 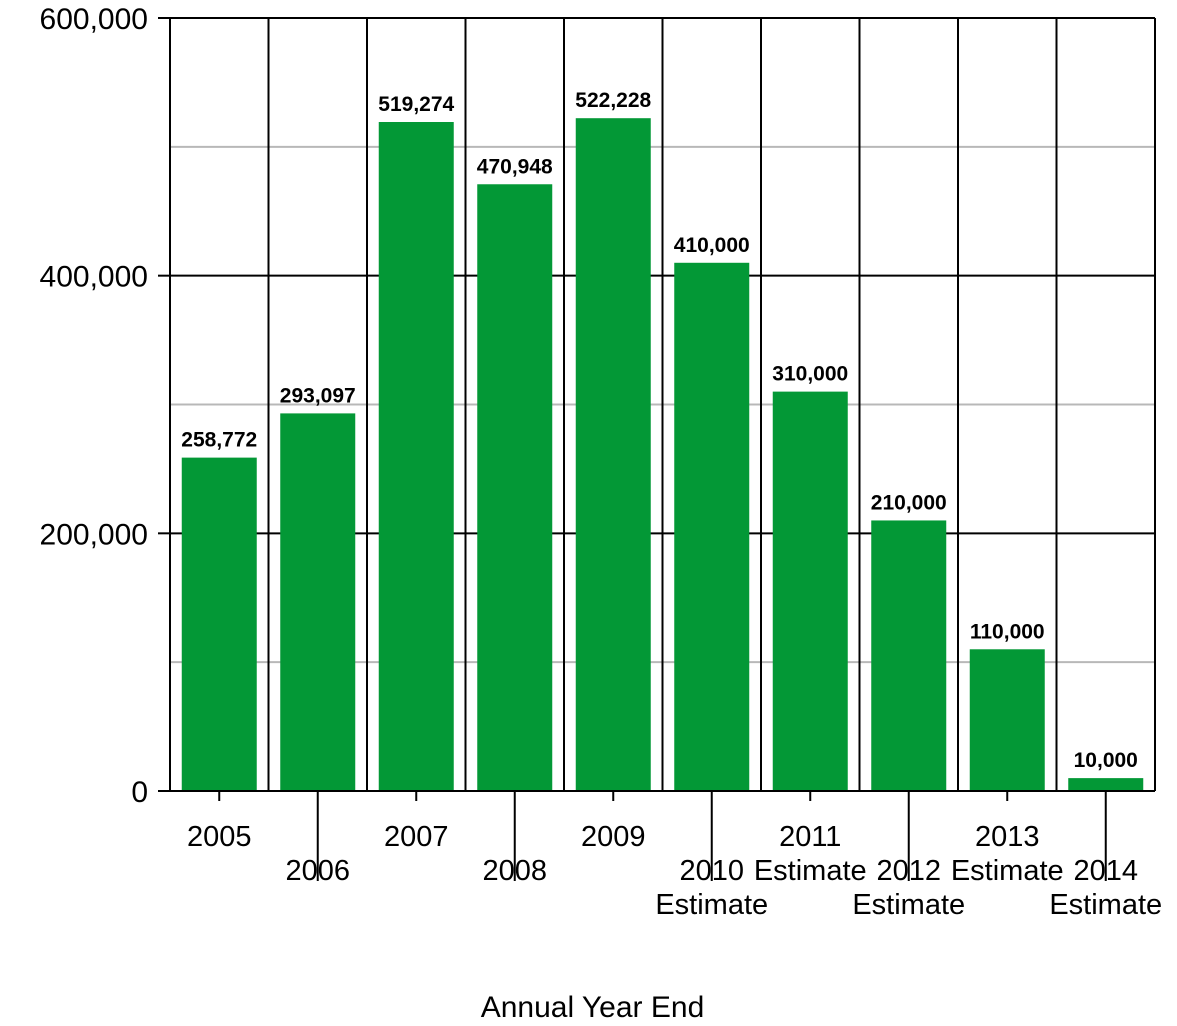 What do you see at coordinates (1007, 854) in the screenshot?
I see `x-tick-label: 2013 Estimate` at bounding box center [1007, 854].